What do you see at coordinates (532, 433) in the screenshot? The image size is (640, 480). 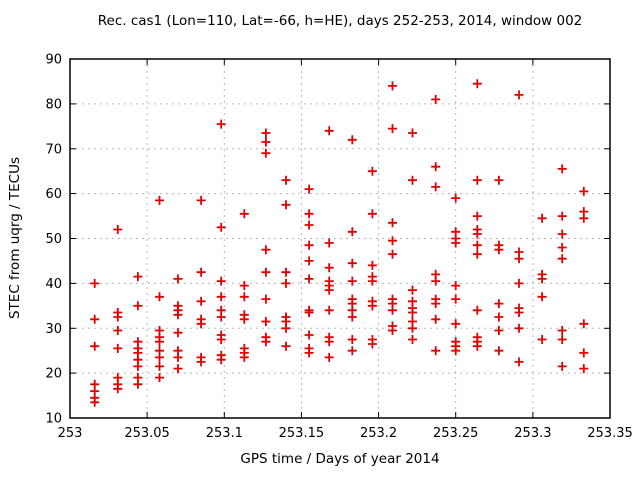 I see `x-tick-label: 253.3` at bounding box center [532, 433].